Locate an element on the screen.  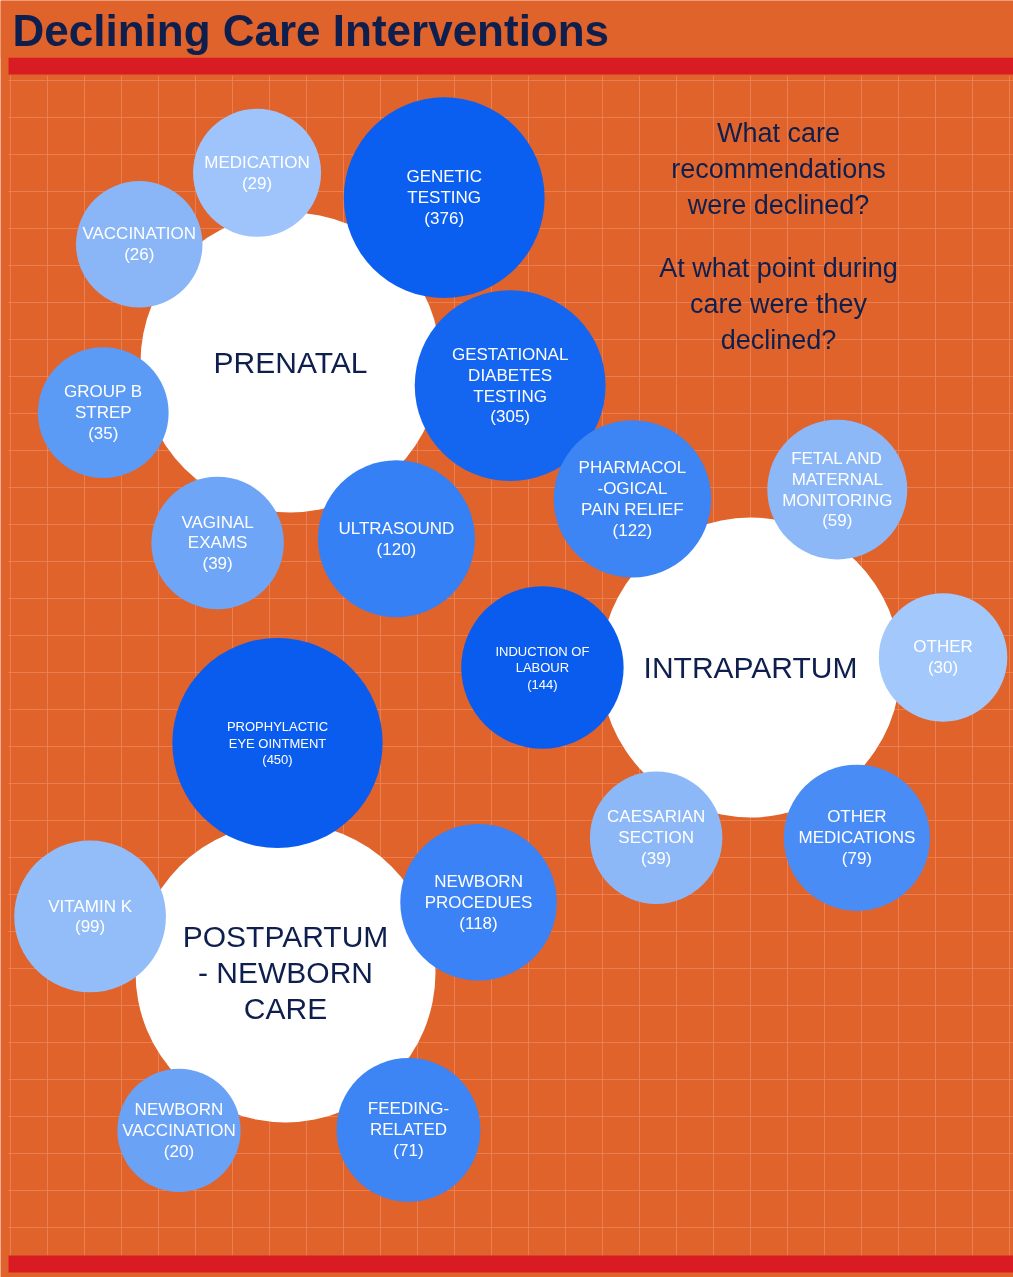
category-label: VITAMIN K is located at coordinates (90, 906).